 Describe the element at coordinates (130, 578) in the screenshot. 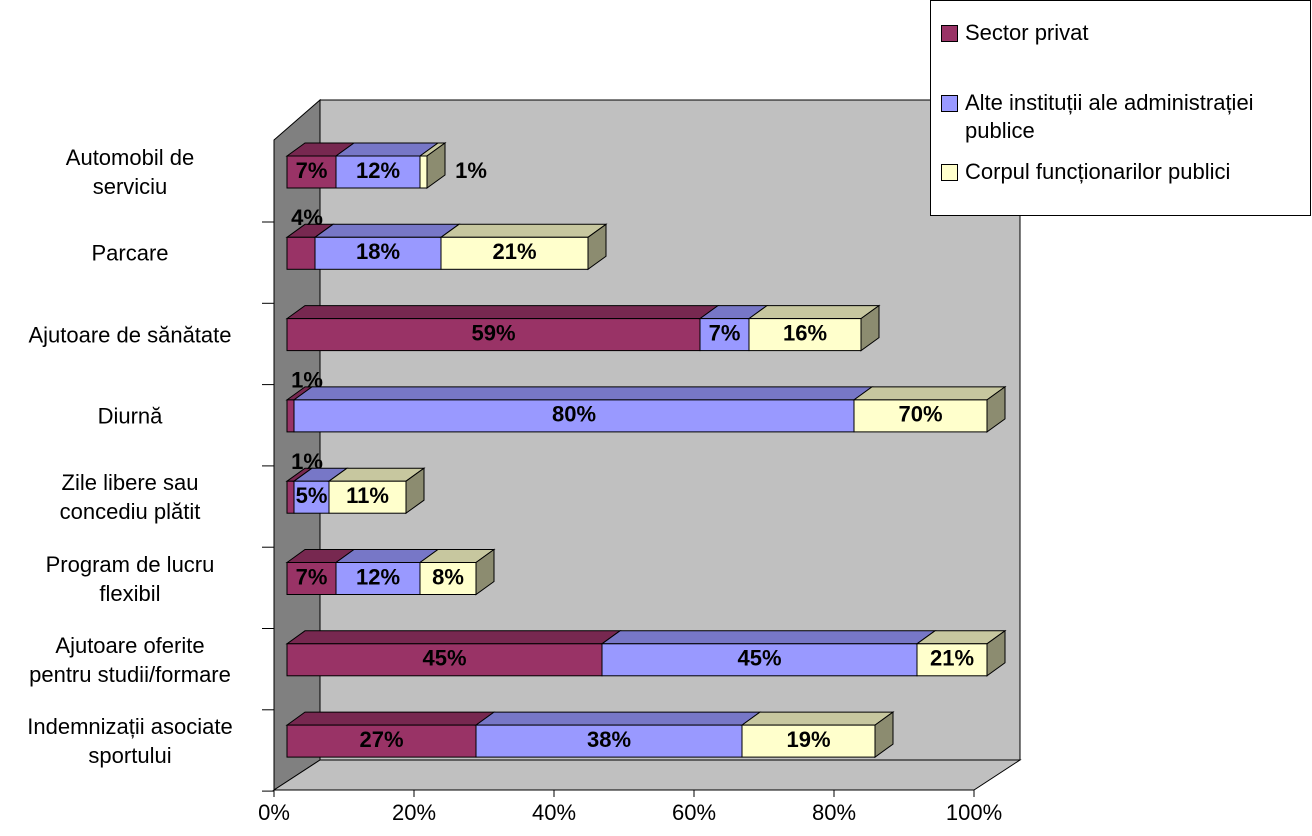

I see `category-label: Program de lucru flexibil` at that location.